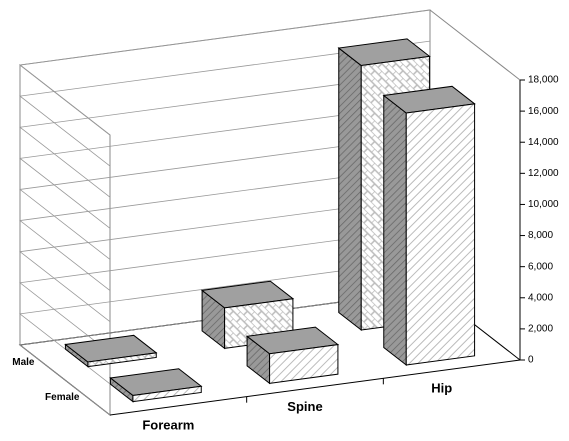  Describe the element at coordinates (543, 204) in the screenshot. I see `y-tick-label: 10,000` at that location.